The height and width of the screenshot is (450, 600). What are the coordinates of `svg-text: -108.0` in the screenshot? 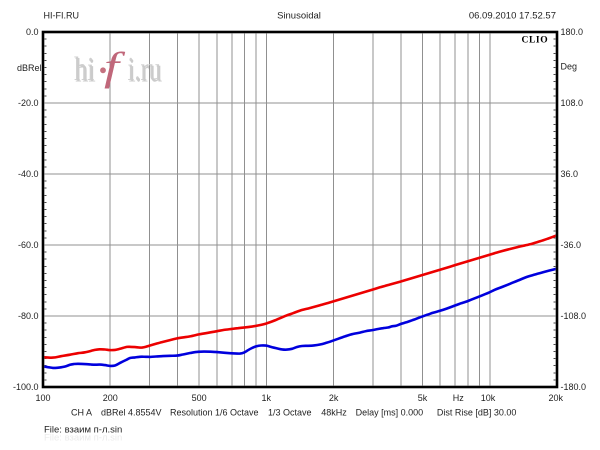 It's located at (574, 316).